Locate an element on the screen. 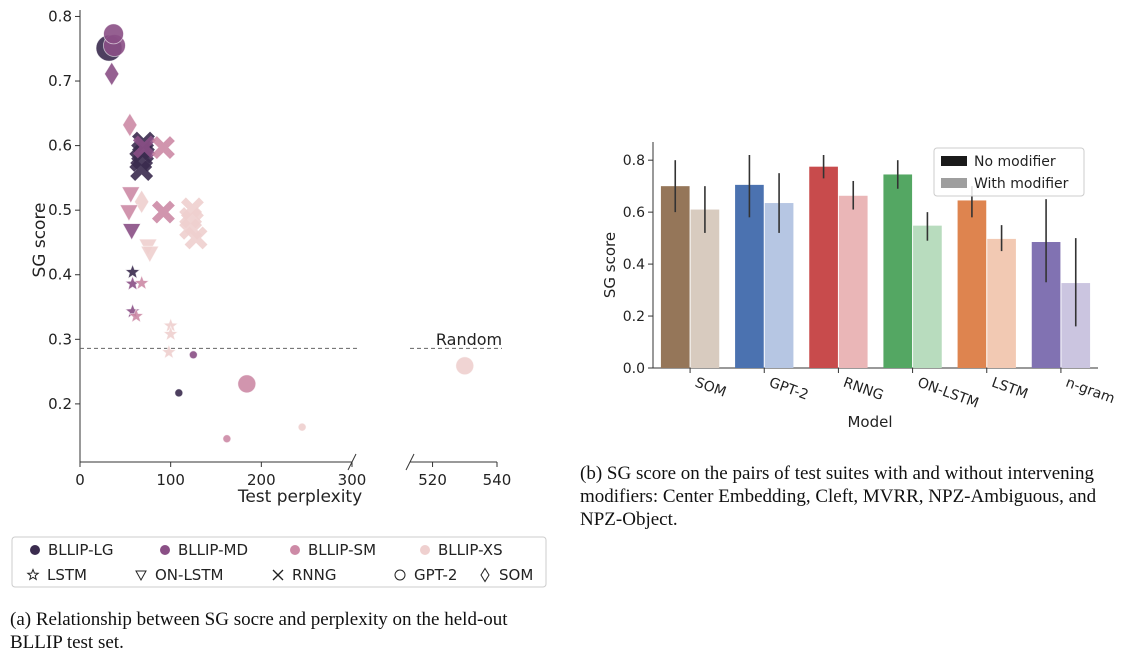 The width and height of the screenshot is (1137, 659). x-tick-label: RNNG is located at coordinates (863, 389).